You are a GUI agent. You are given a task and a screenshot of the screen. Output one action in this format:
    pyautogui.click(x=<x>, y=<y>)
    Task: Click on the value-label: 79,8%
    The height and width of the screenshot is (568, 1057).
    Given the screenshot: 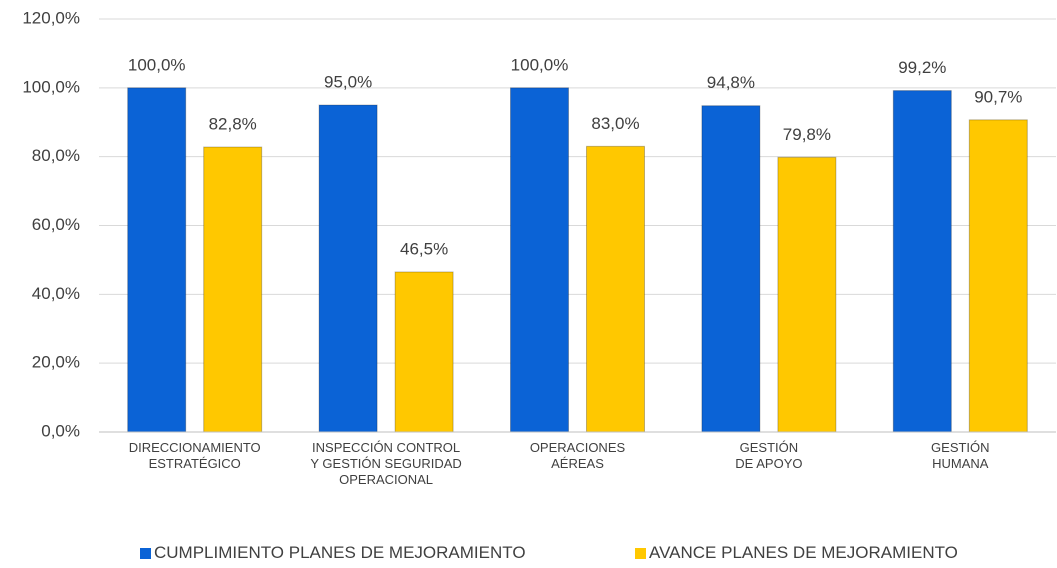 What is the action you would take?
    pyautogui.click(x=807, y=134)
    